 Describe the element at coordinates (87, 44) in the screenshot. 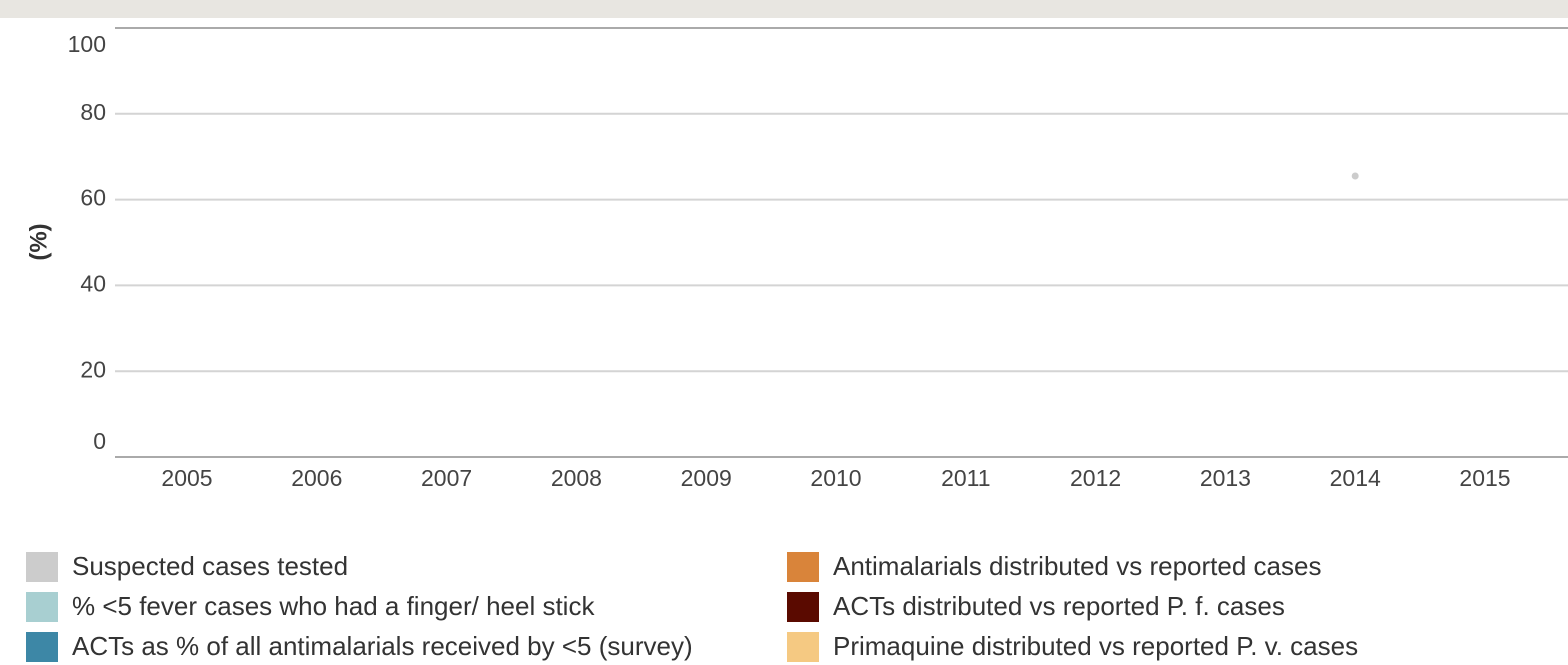

I see `y-tick-label: 100` at that location.